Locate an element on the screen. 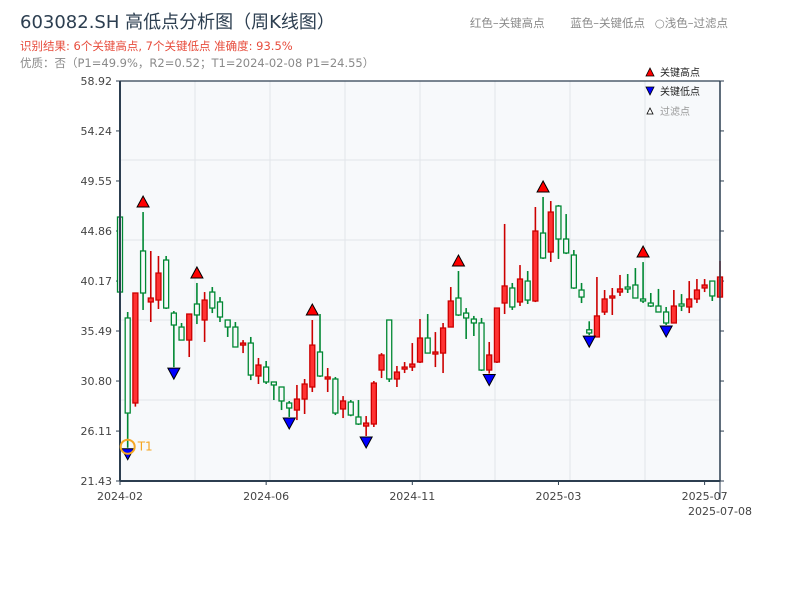 The image size is (800, 600). legend-filtered-icon is located at coordinates (650, 111).